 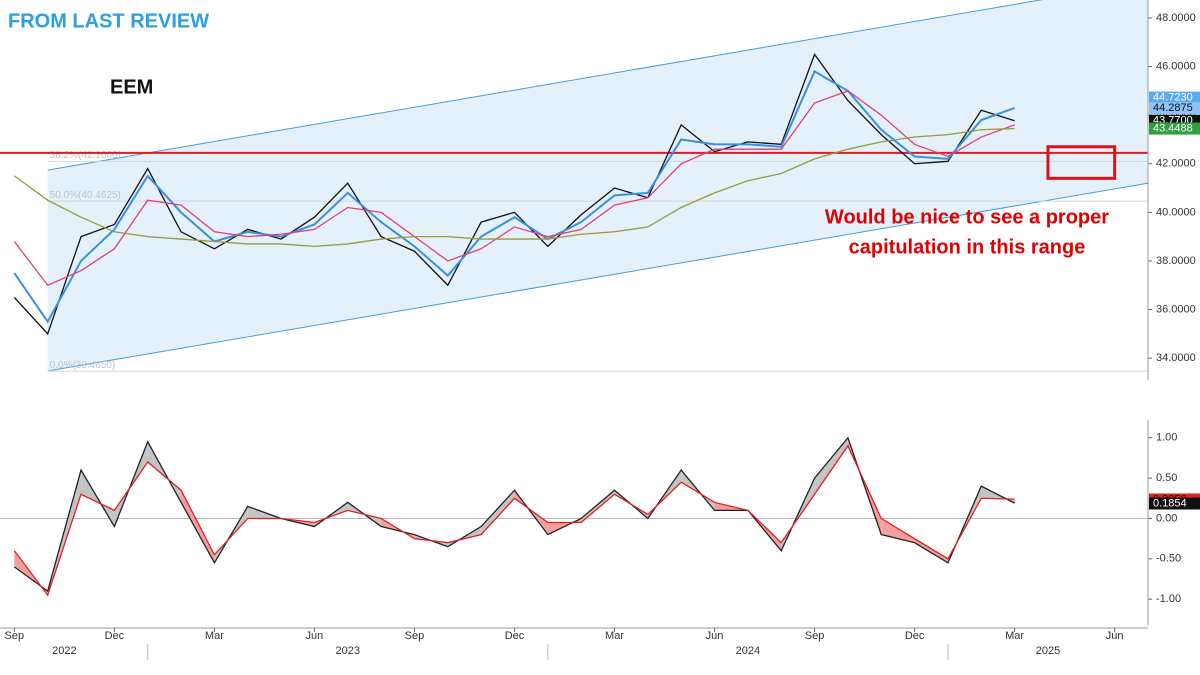 What do you see at coordinates (1176, 212) in the screenshot?
I see `y-tick-label: 40.0000` at bounding box center [1176, 212].